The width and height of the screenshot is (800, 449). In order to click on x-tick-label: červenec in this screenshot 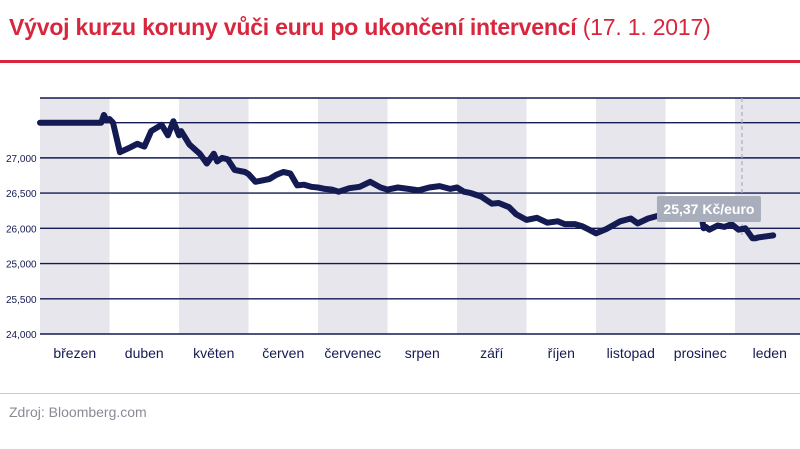, I will do `click(352, 353)`.